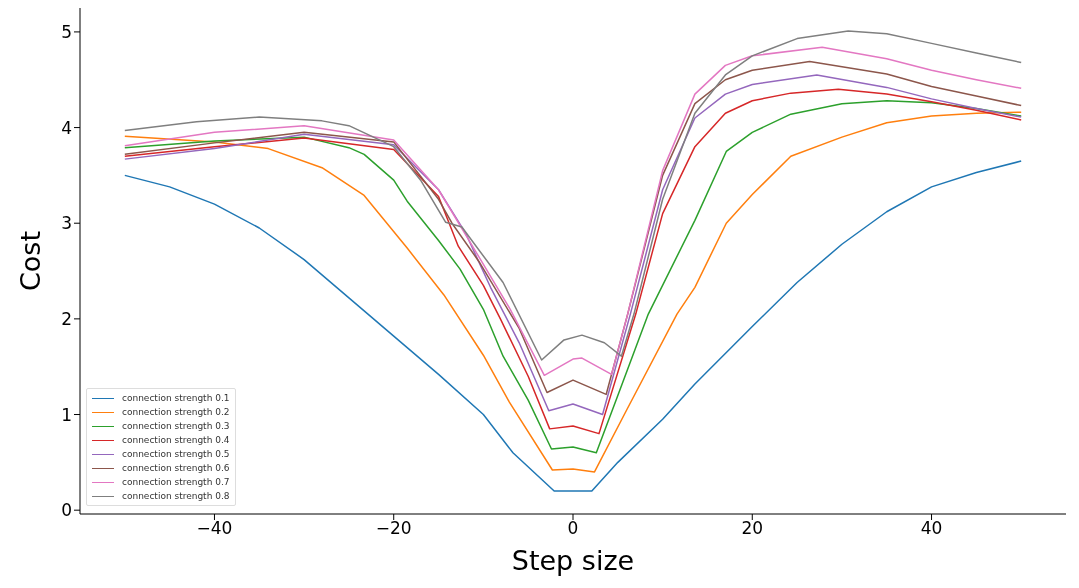  What do you see at coordinates (752, 528) in the screenshot?
I see `x-tick-label: 20` at bounding box center [752, 528].